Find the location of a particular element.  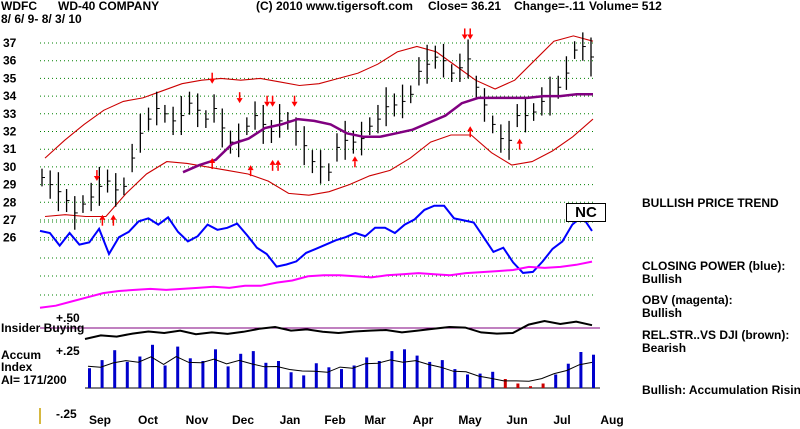

closing-power-title: CLOSING POWER (blue): is located at coordinates (714, 266).